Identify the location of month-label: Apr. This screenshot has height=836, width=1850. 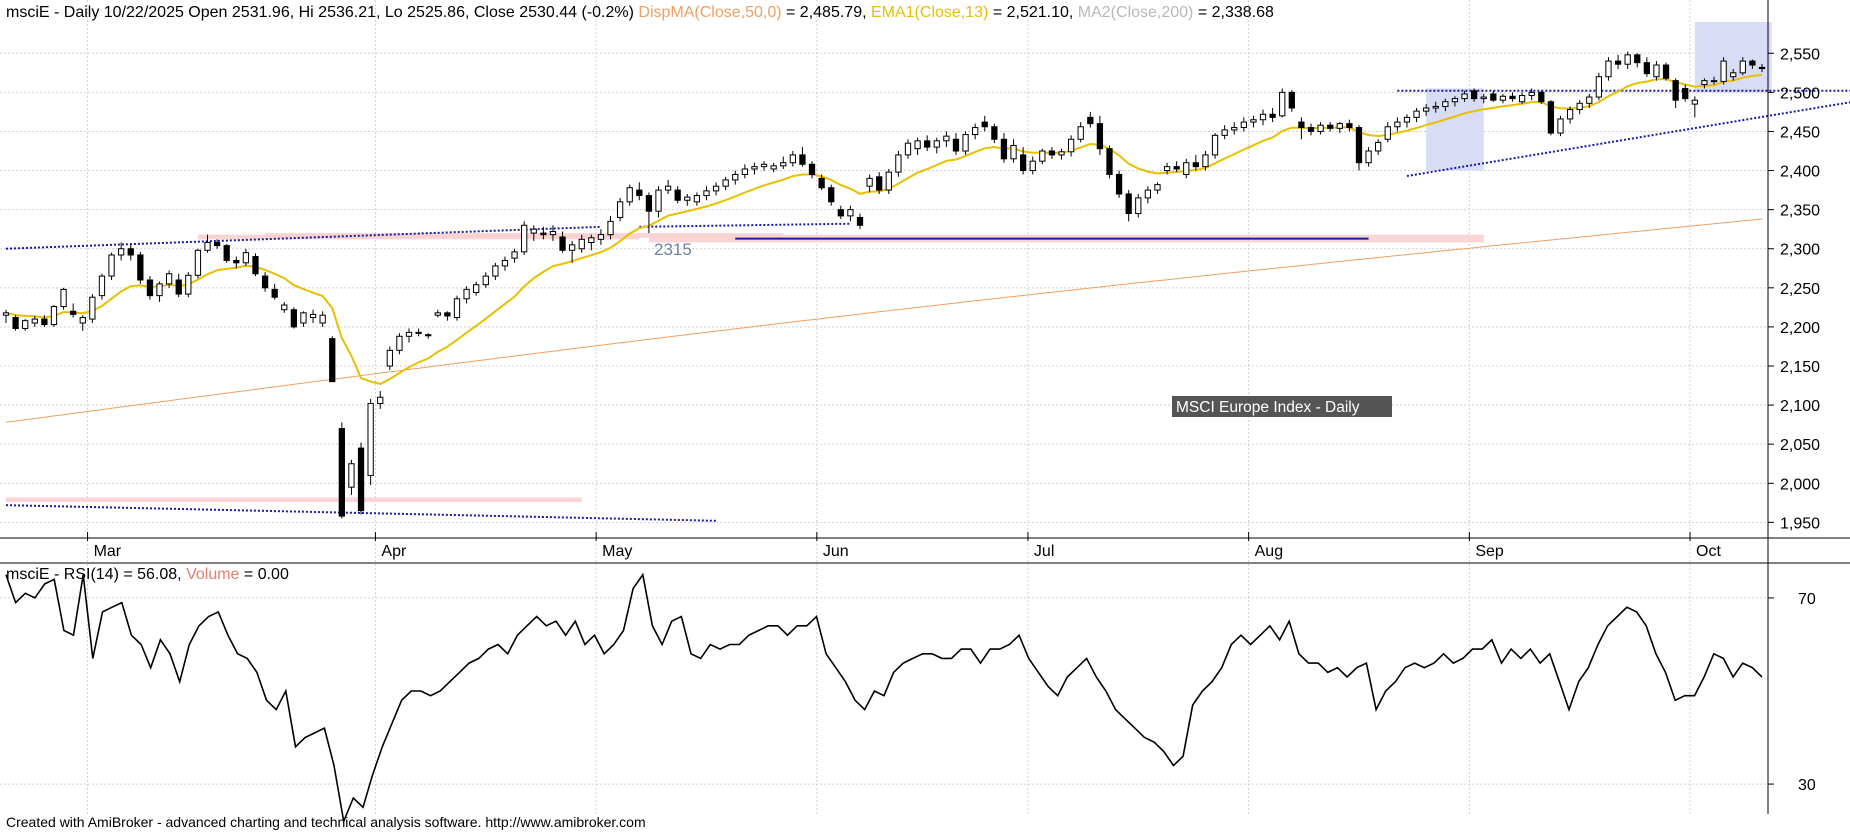
(394, 551).